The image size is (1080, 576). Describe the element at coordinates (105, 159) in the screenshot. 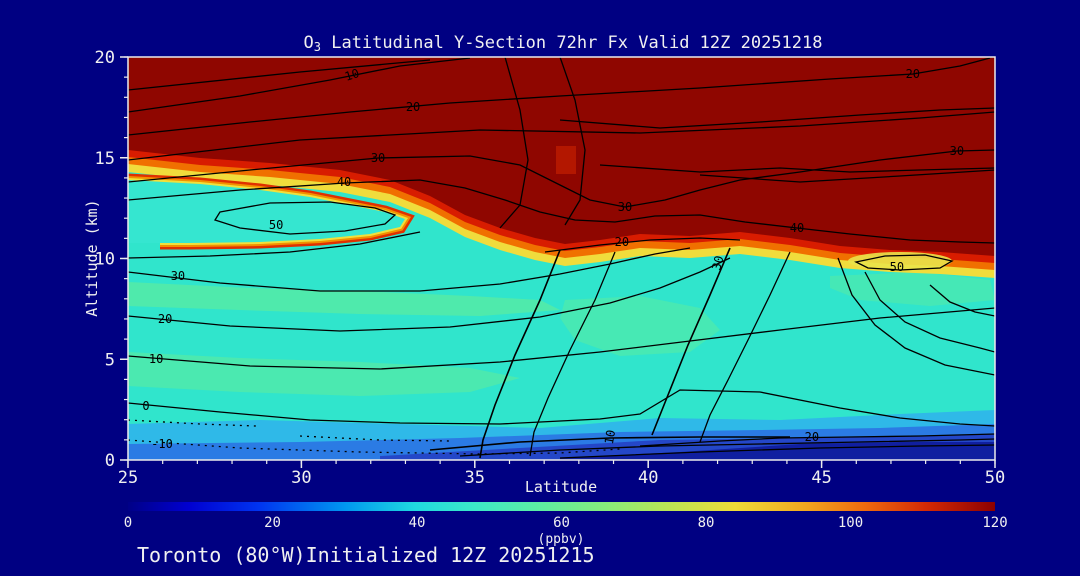

I see `y-tick-label: 15` at that location.